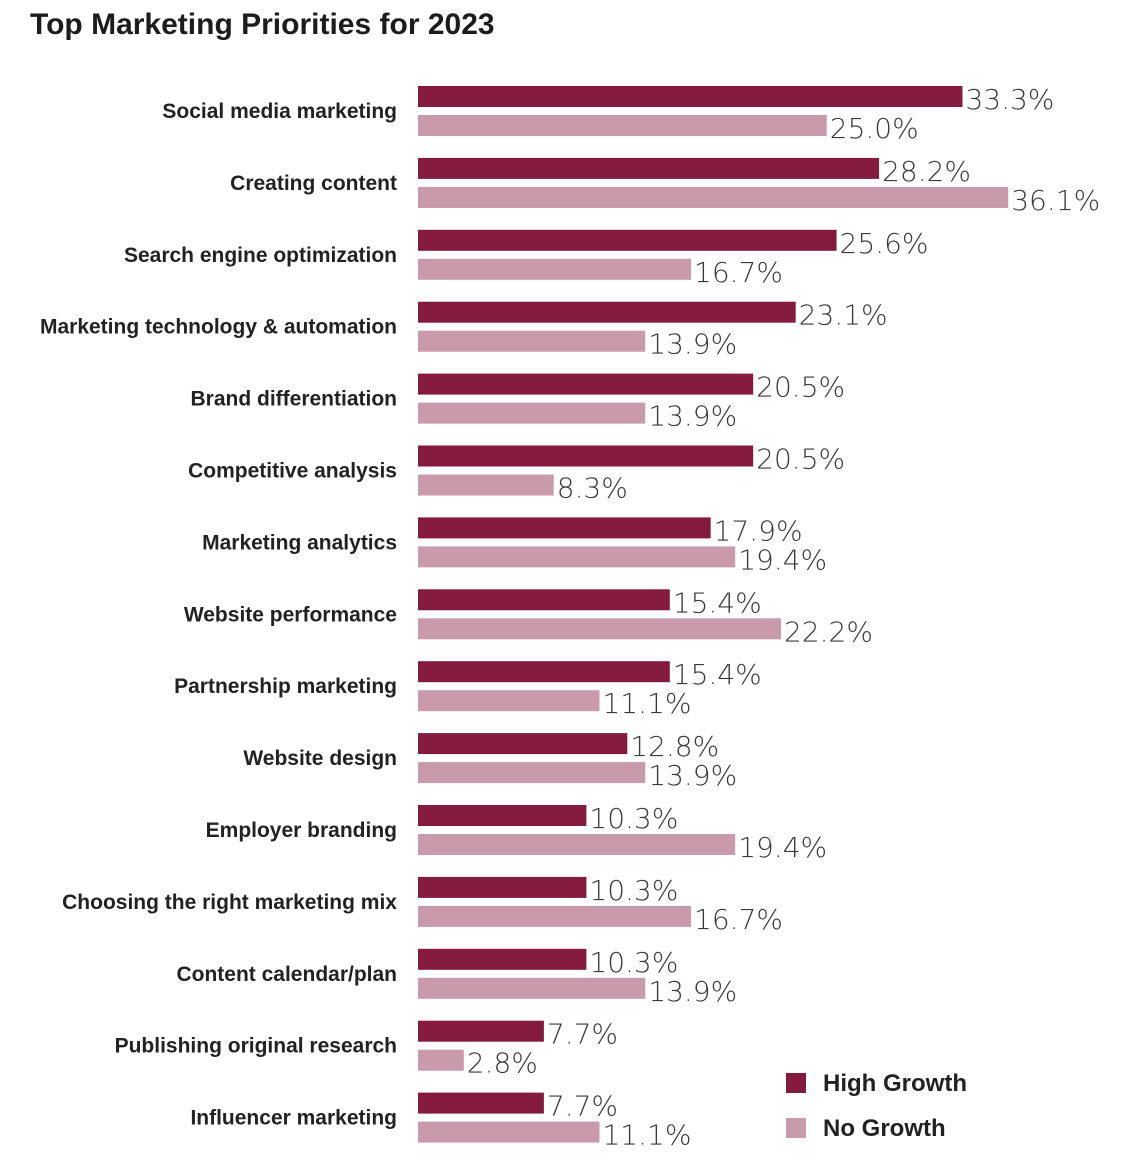 The image size is (1122, 1164). I want to click on category-label: Content calendar/plan, so click(286, 974).